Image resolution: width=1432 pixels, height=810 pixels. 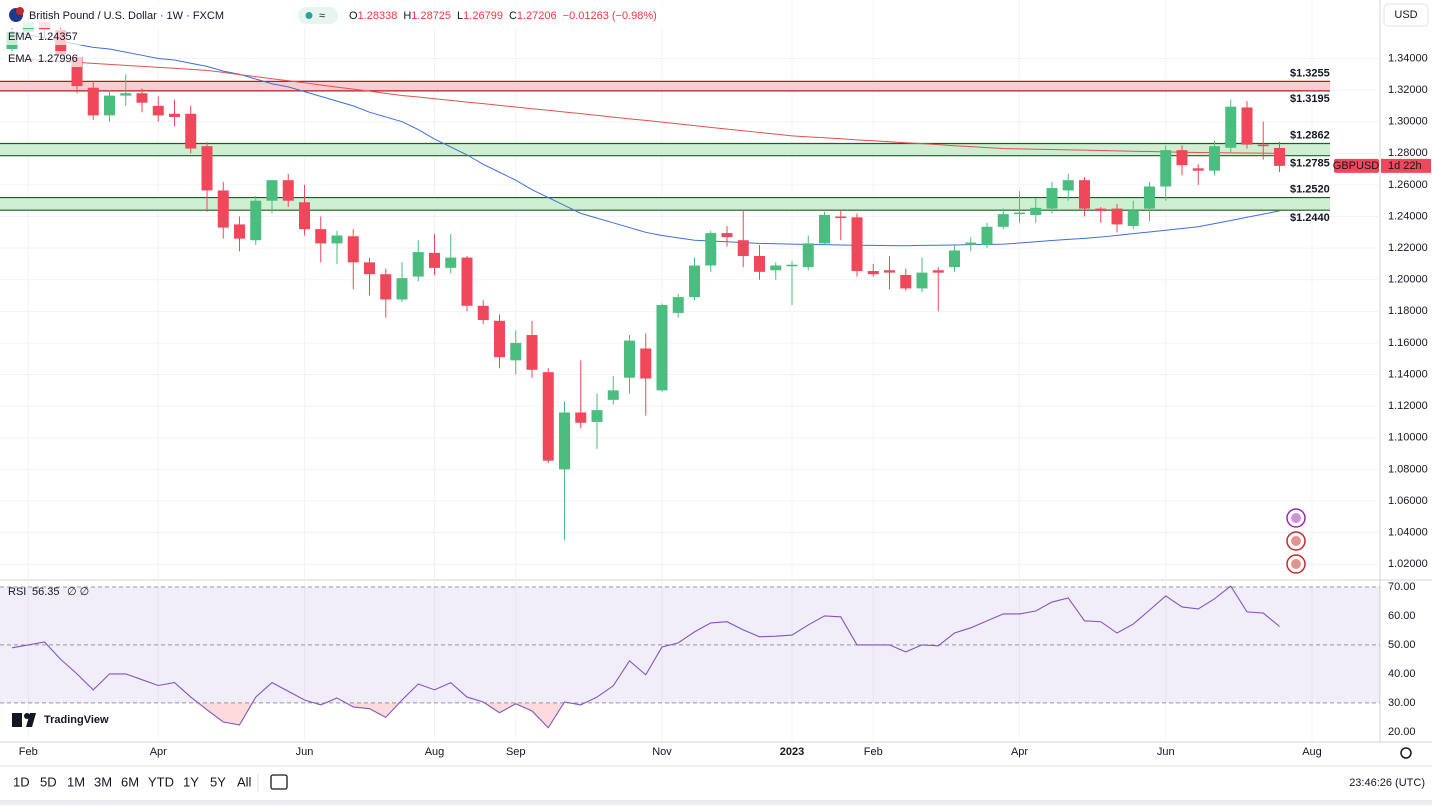 What do you see at coordinates (1310, 99) in the screenshot?
I see `zone-label: $1.3195` at bounding box center [1310, 99].